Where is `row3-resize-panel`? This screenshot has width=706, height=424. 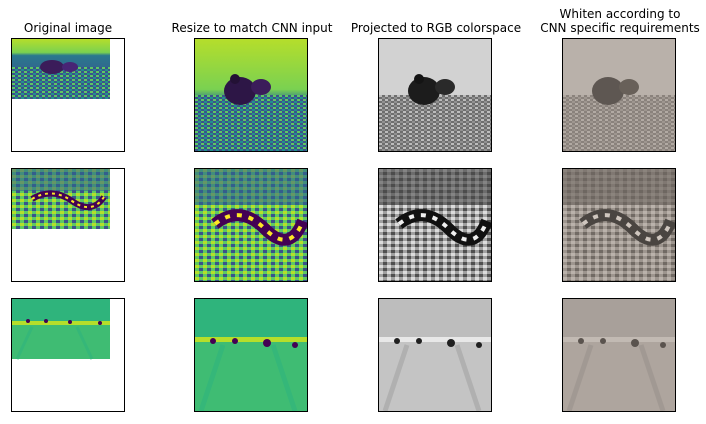 row3-resize-panel is located at coordinates (251, 355).